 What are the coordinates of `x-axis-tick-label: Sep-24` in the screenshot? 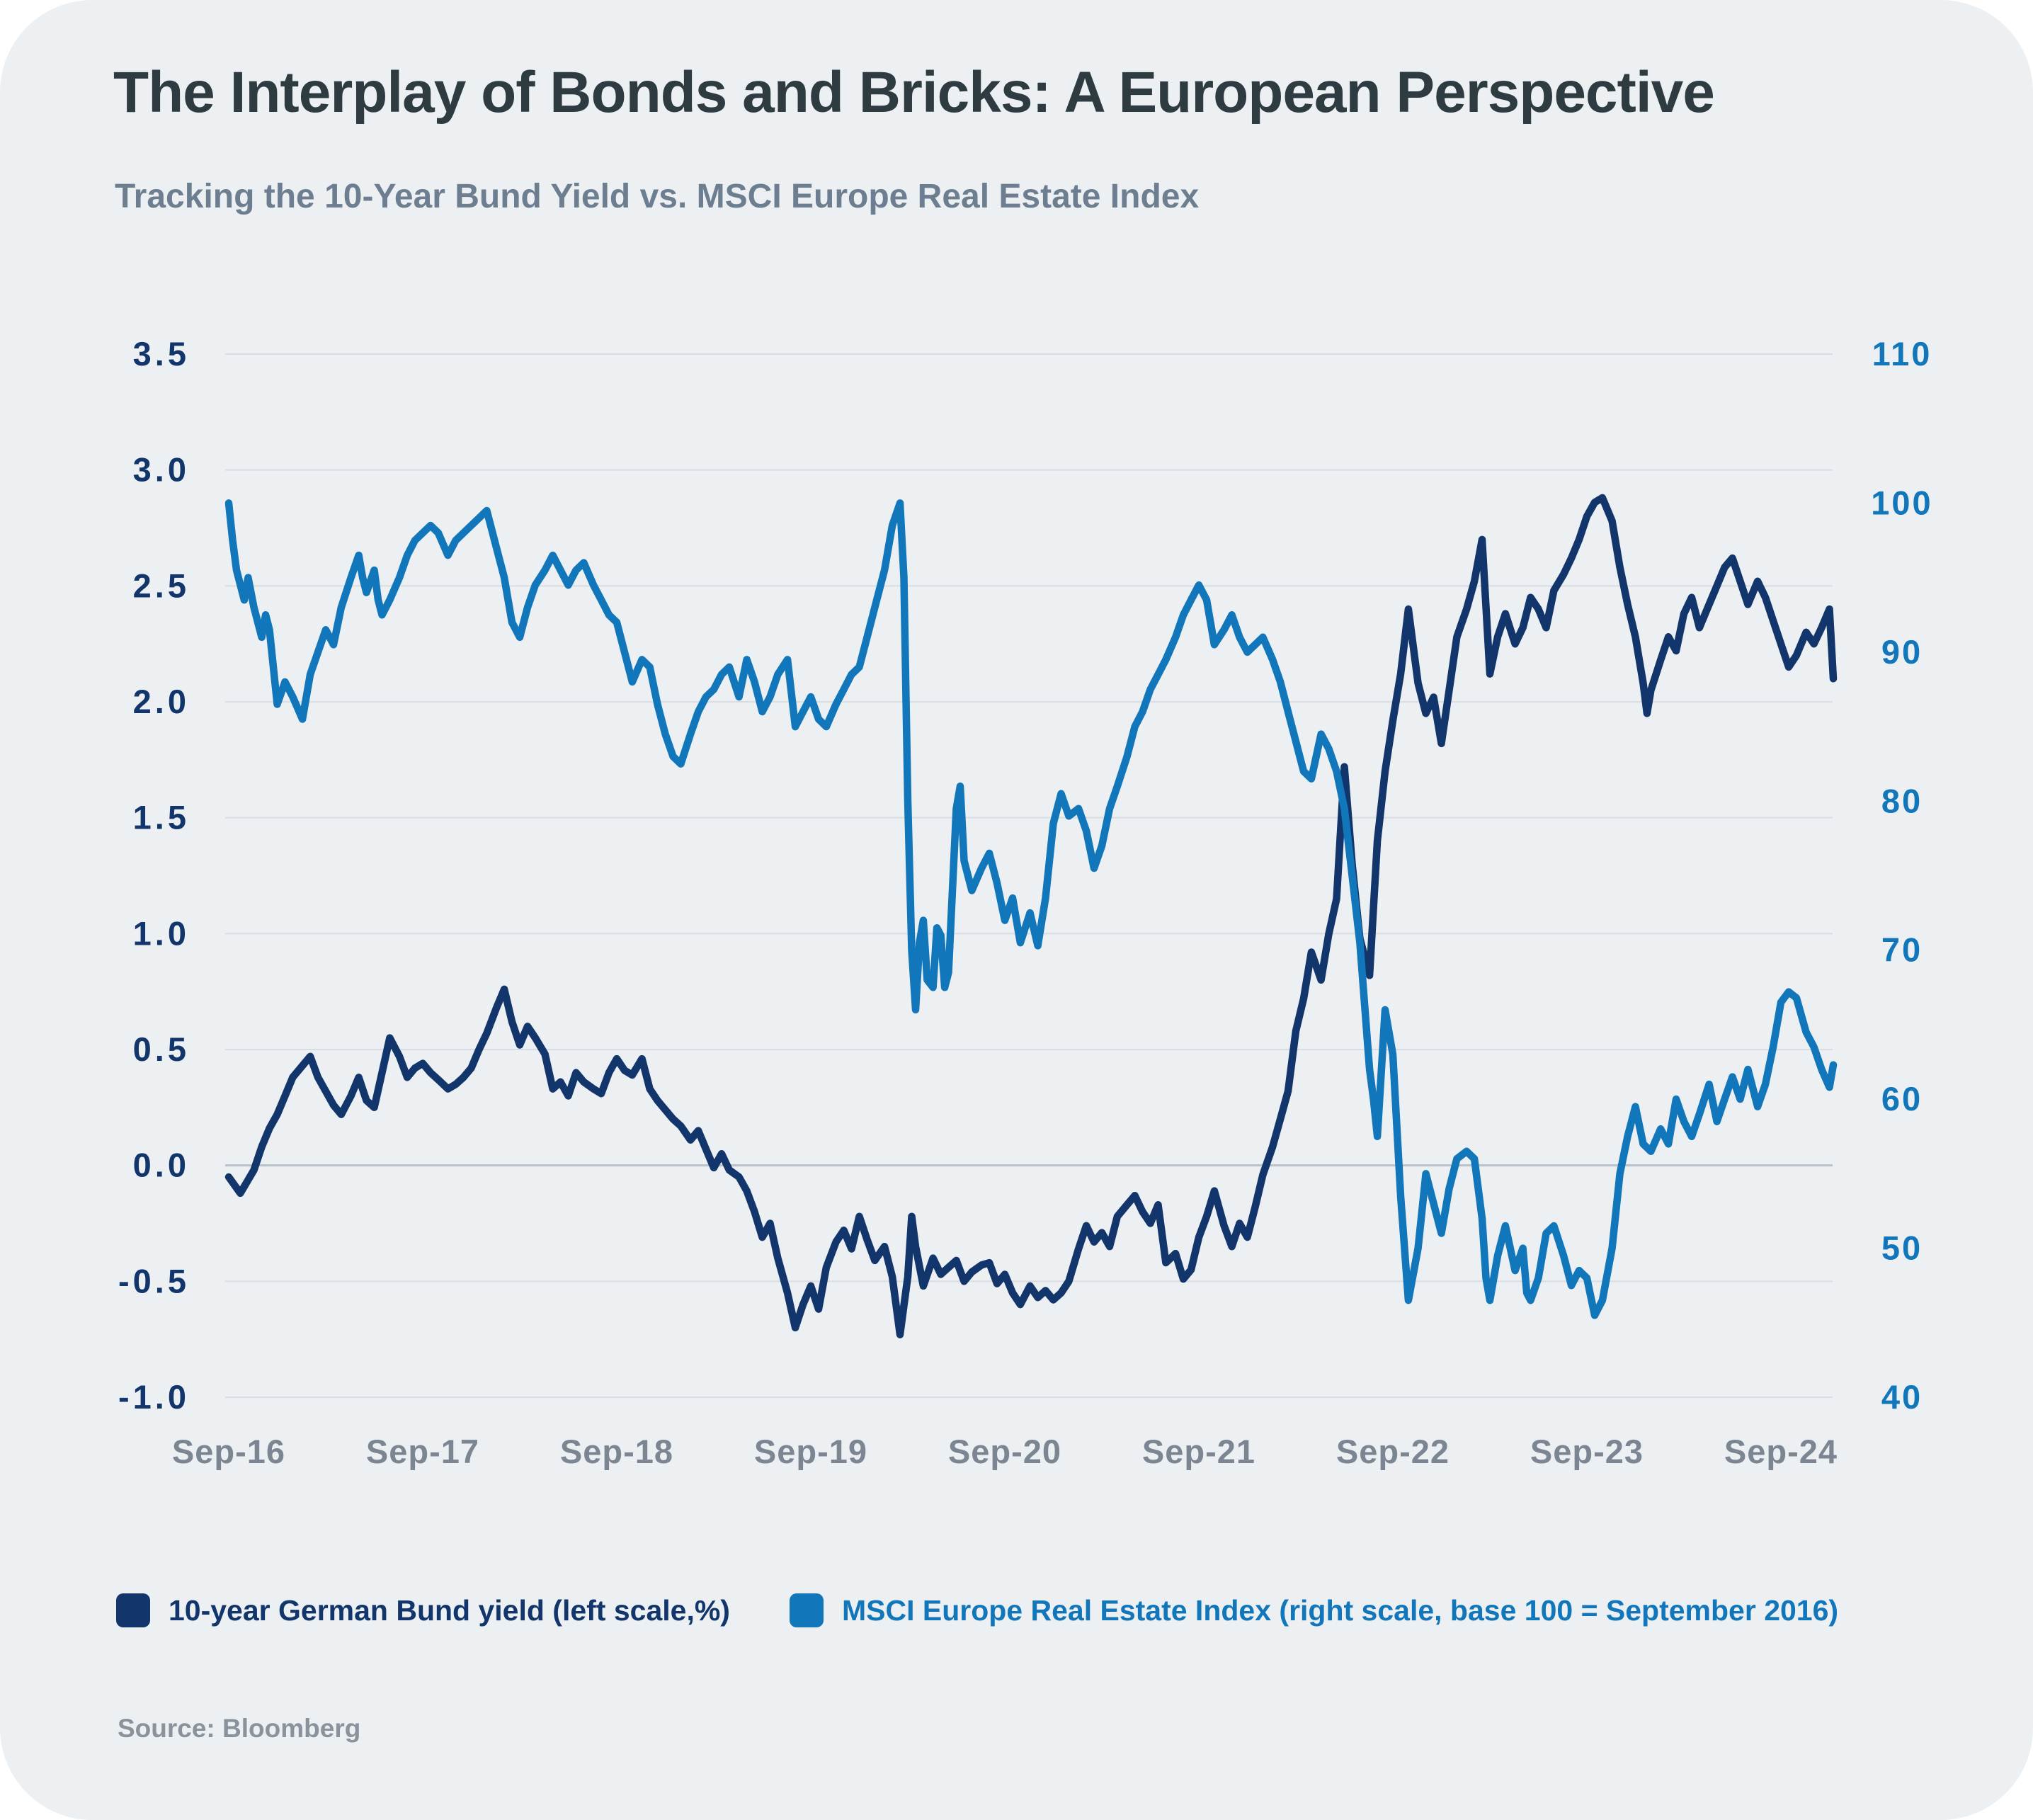 It's located at (1781, 1452).